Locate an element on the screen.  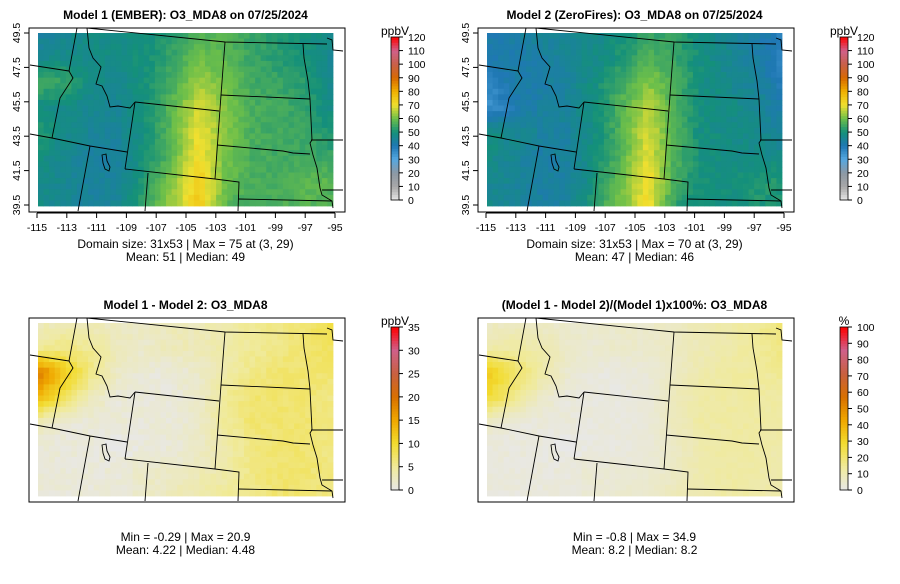
colorbar-tick-label: 100 is located at coordinates (417, 65).